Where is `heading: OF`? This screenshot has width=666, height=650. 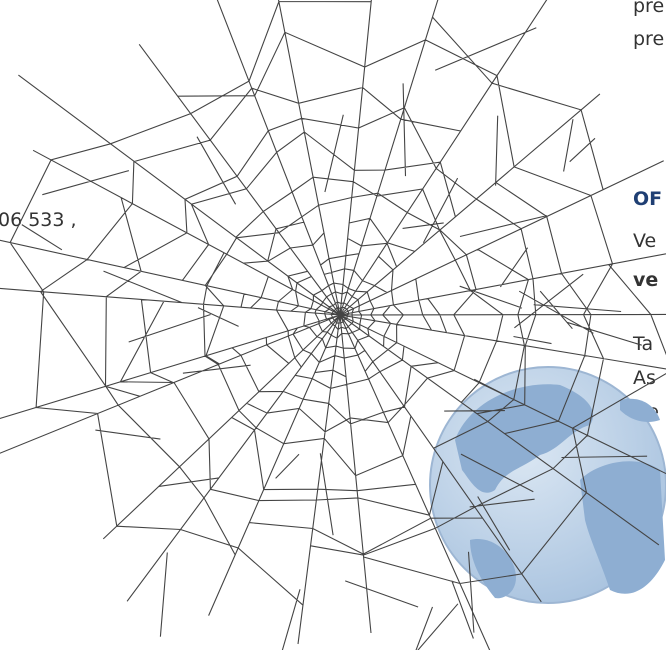 heading: OF is located at coordinates (648, 199).